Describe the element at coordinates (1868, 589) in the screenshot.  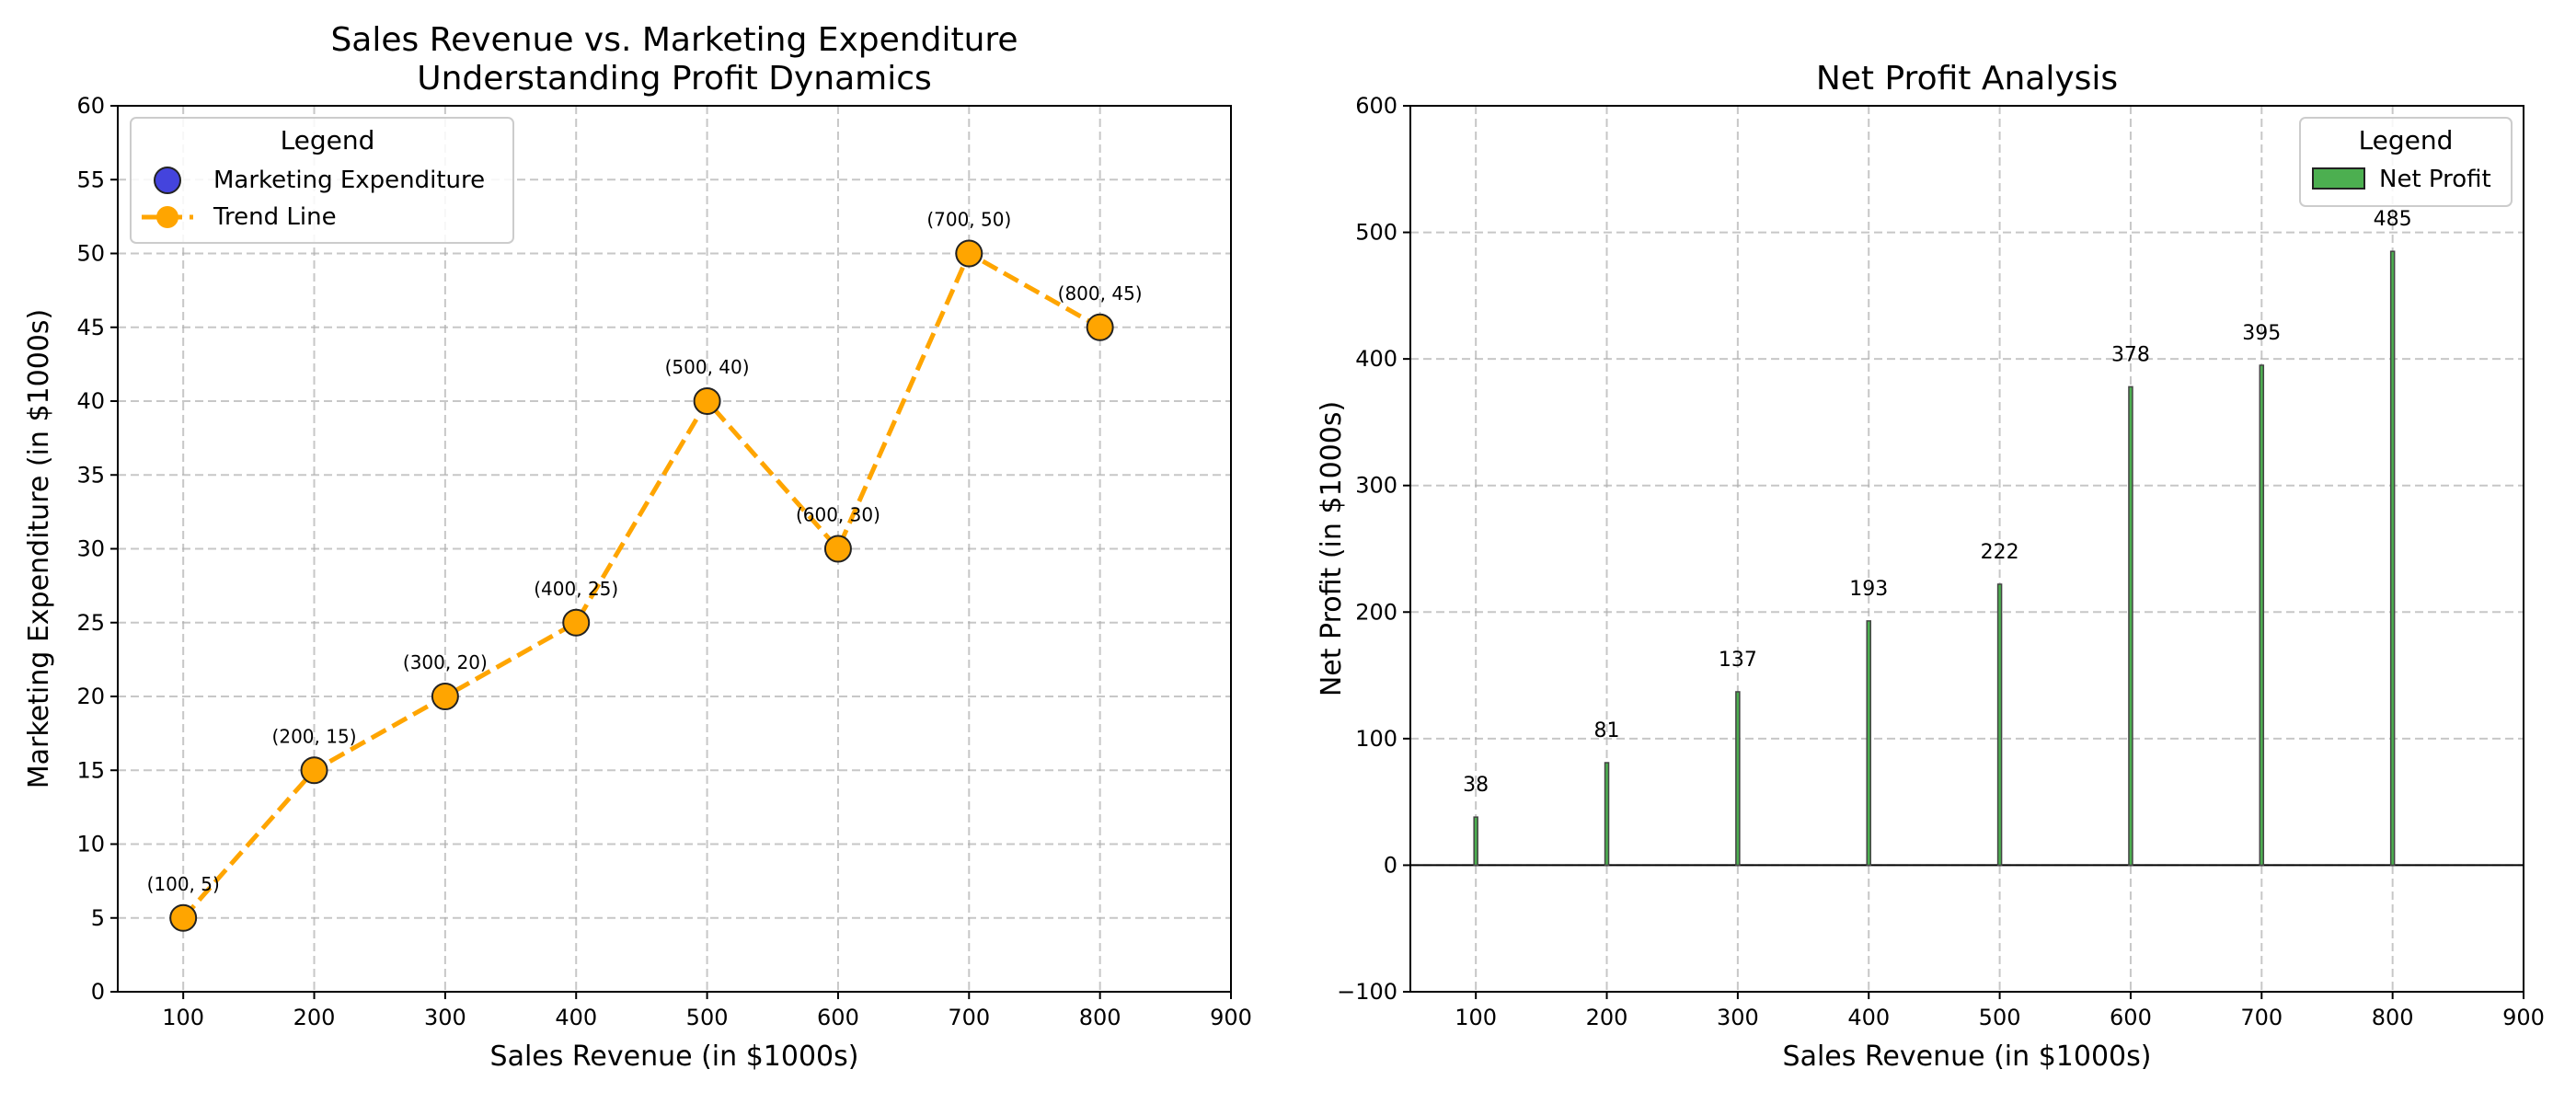
I see `data-label: 193` at that location.